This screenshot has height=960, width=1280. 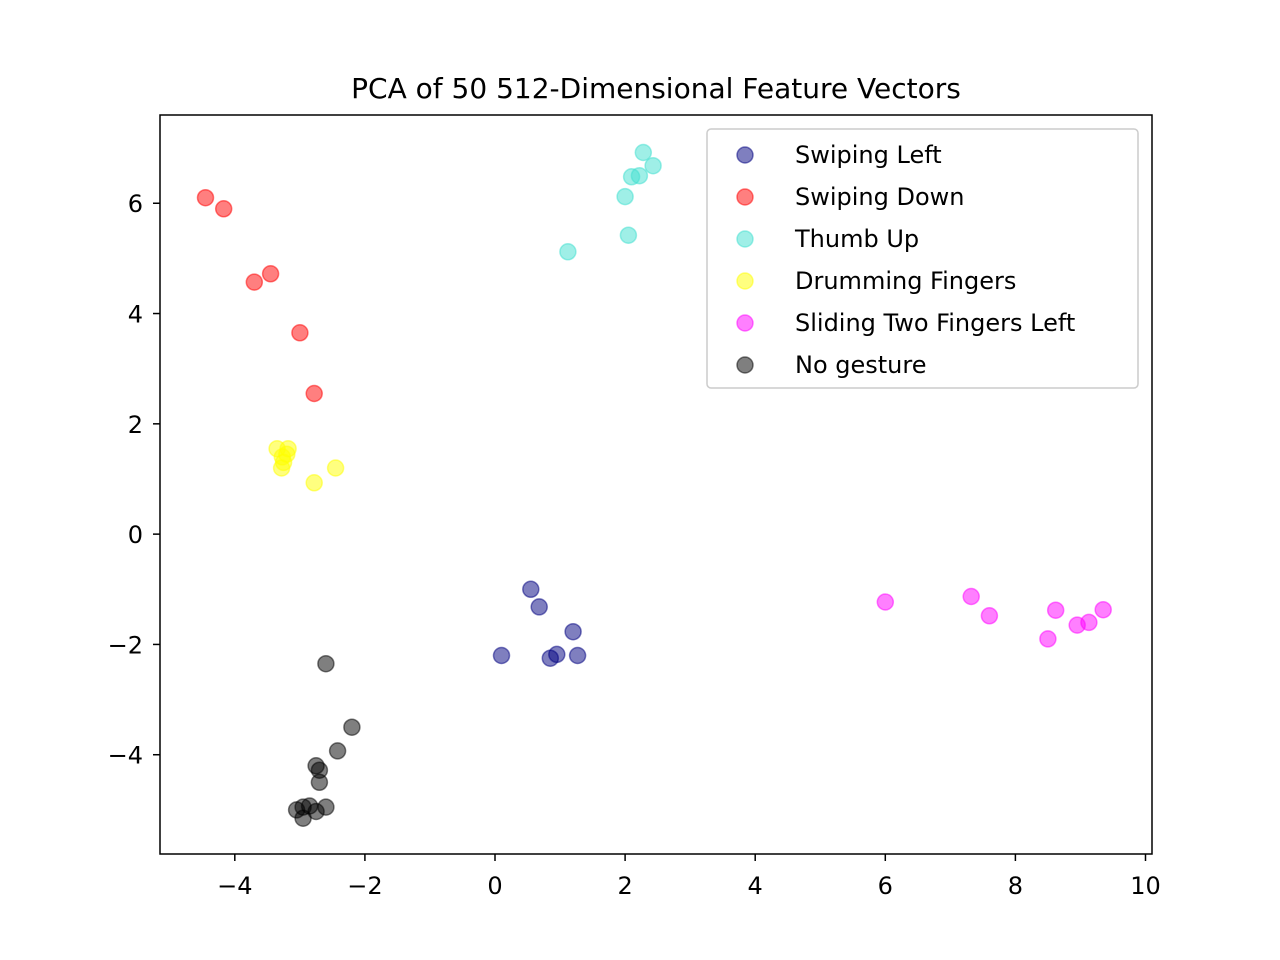 What do you see at coordinates (624, 886) in the screenshot?
I see `x-tick-label: 2` at bounding box center [624, 886].